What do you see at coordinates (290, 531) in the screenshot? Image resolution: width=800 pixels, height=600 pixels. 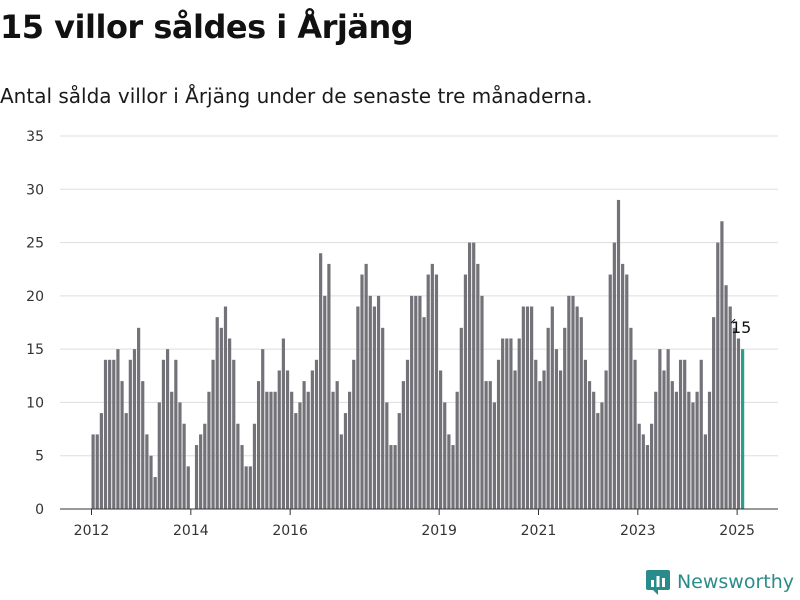 I see `x-tick-label: 2016` at bounding box center [290, 531].